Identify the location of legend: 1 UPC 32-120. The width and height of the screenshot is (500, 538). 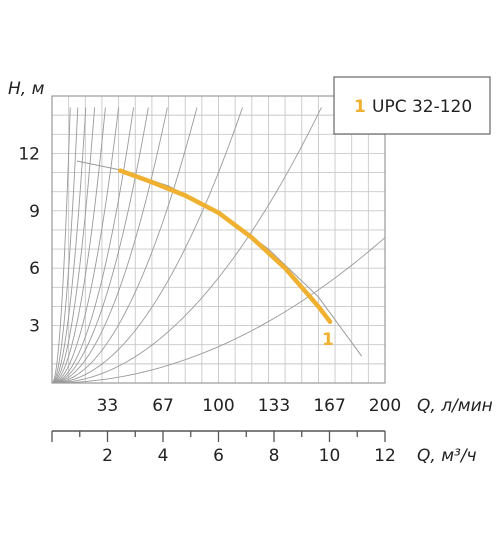
(412, 105).